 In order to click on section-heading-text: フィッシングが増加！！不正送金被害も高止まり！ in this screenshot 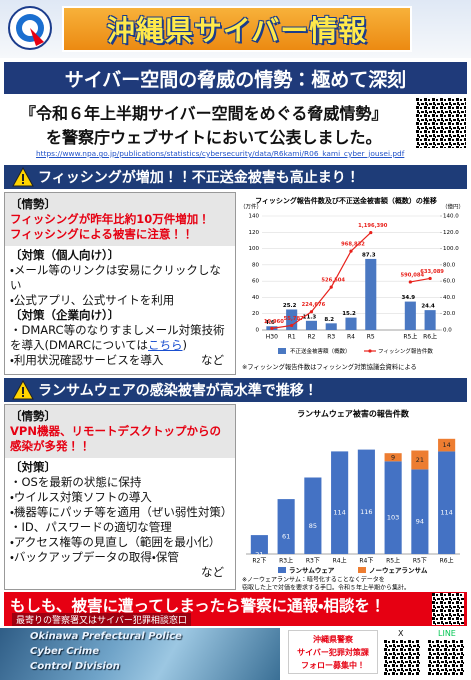, I will do `click(199, 178)`.